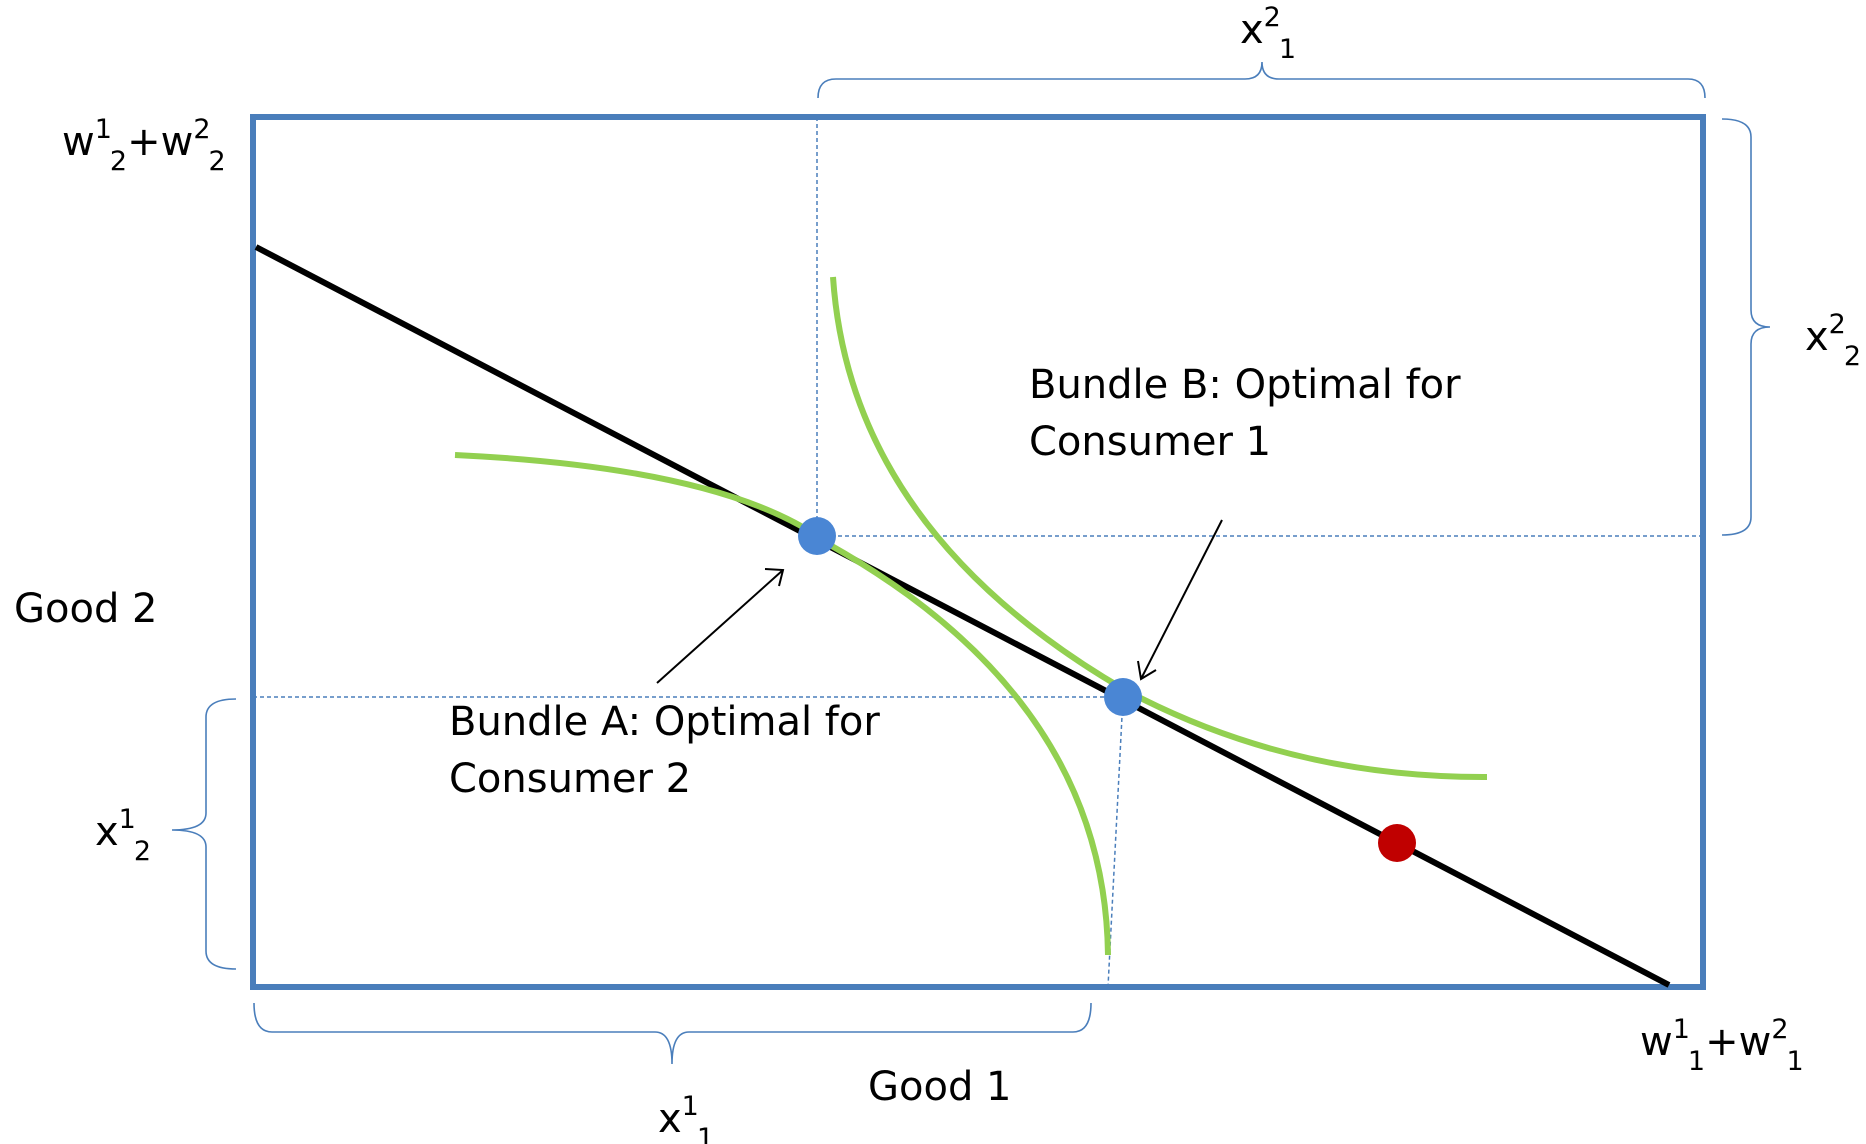 Image resolution: width=1866 pixels, height=1144 pixels. I want to click on arrow-bundle-a, so click(720, 626).